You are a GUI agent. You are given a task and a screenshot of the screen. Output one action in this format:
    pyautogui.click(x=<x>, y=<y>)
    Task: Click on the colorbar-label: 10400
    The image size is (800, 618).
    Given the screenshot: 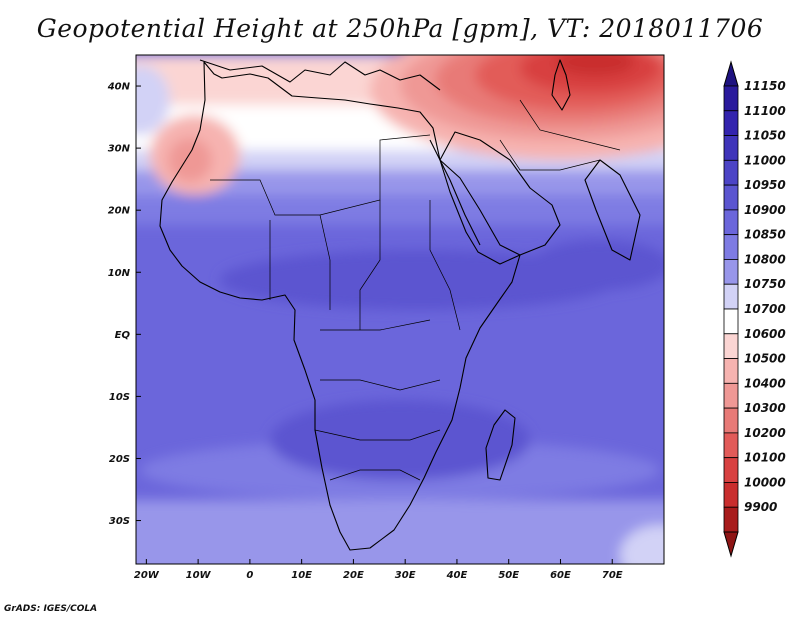 What is the action you would take?
    pyautogui.click(x=765, y=383)
    